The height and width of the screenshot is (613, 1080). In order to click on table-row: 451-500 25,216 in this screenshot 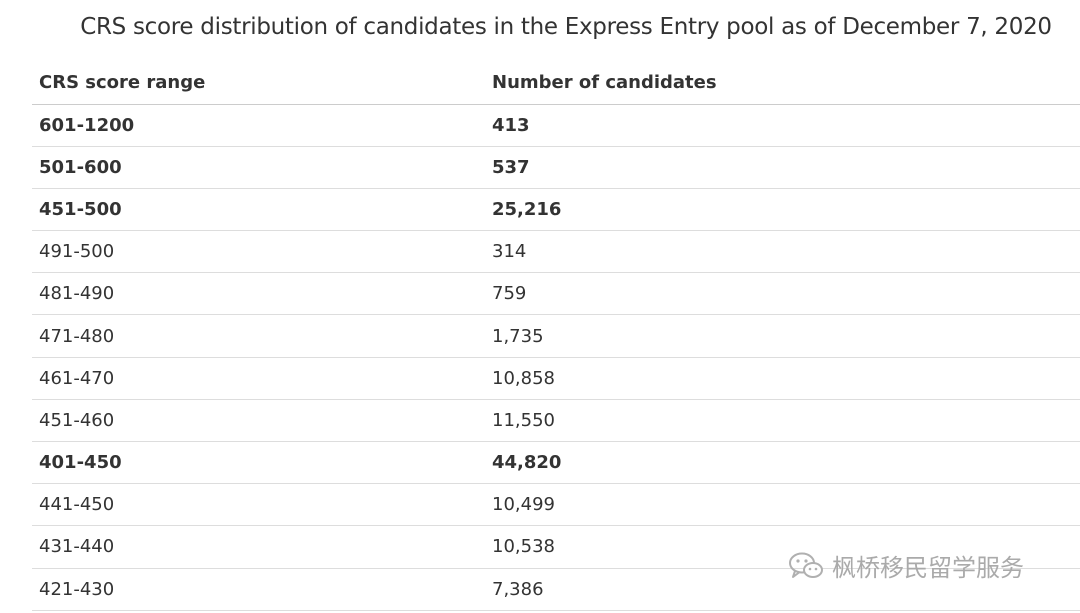, I will do `click(556, 210)`.